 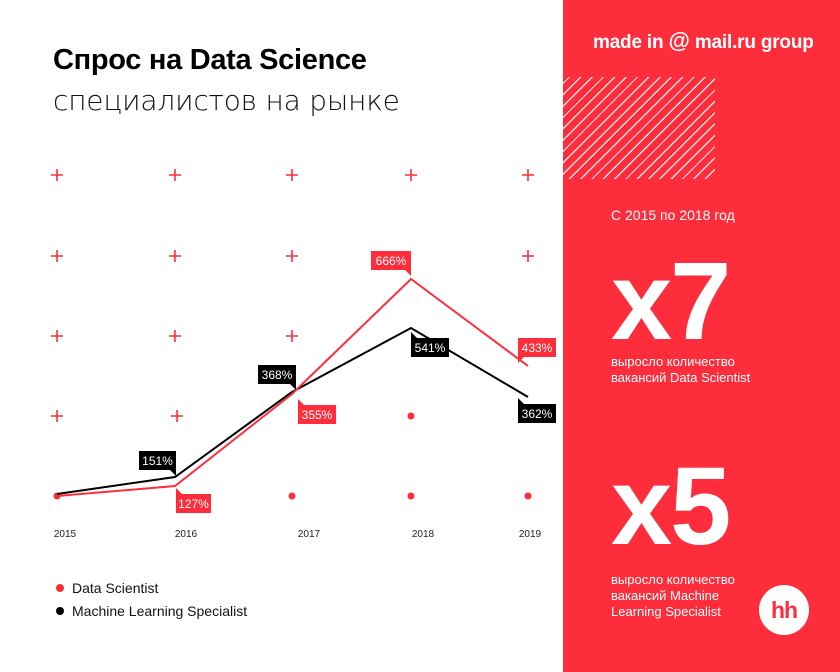 What do you see at coordinates (309, 534) in the screenshot?
I see `x-tick-2017: 2017` at bounding box center [309, 534].